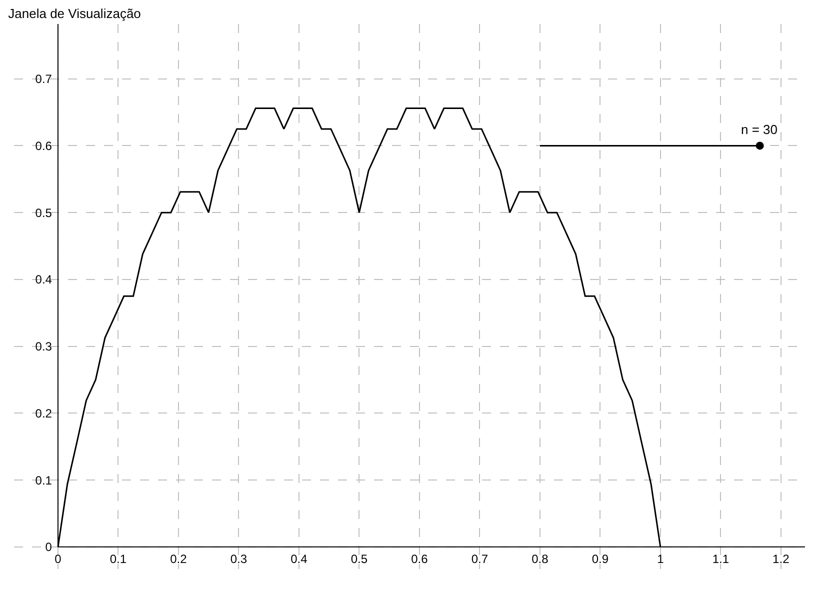  What do you see at coordinates (419, 559) in the screenshot?
I see `x-tick-label: 0.6` at bounding box center [419, 559].